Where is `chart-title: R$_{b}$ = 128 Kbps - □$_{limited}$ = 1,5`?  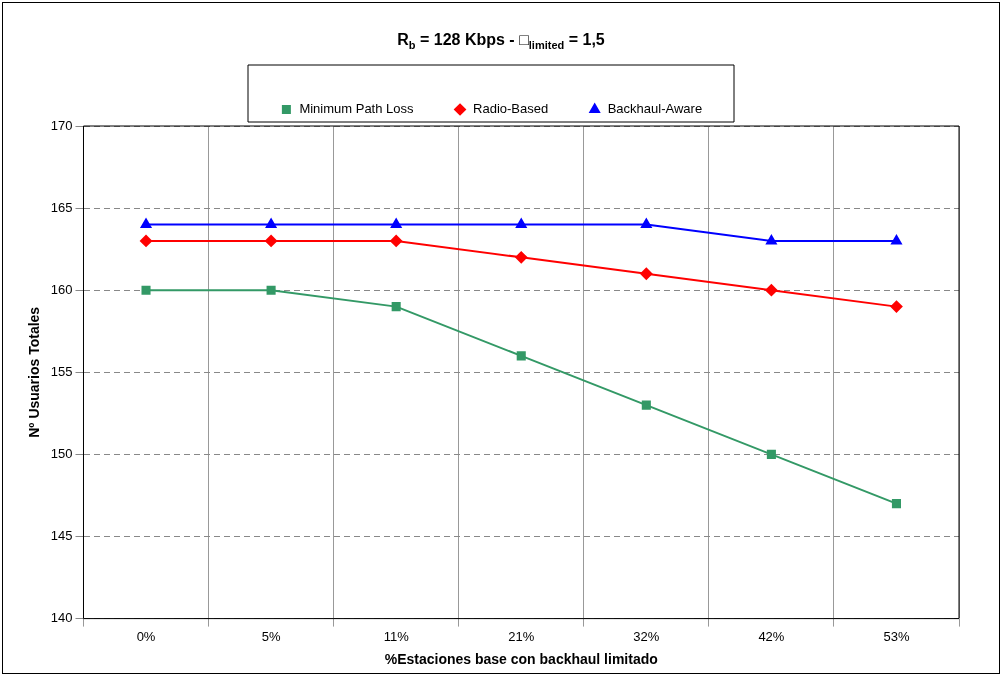 chart-title: R$_{b}$ = 128 Kbps - □$_{limited}$ = 1,5 is located at coordinates (501, 41).